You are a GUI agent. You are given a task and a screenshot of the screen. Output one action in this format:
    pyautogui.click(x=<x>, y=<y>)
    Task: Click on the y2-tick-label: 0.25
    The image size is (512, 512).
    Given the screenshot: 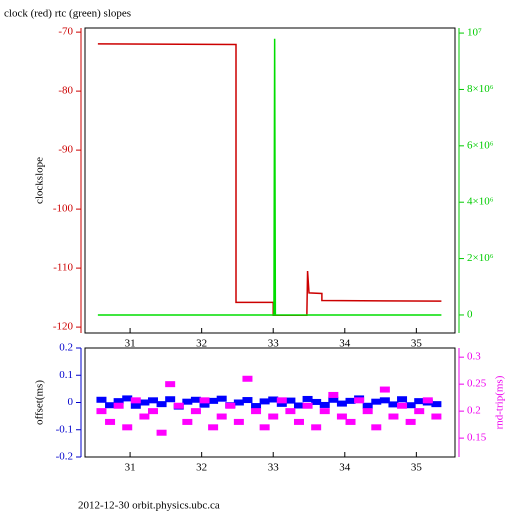 What is the action you would take?
    pyautogui.click(x=477, y=384)
    